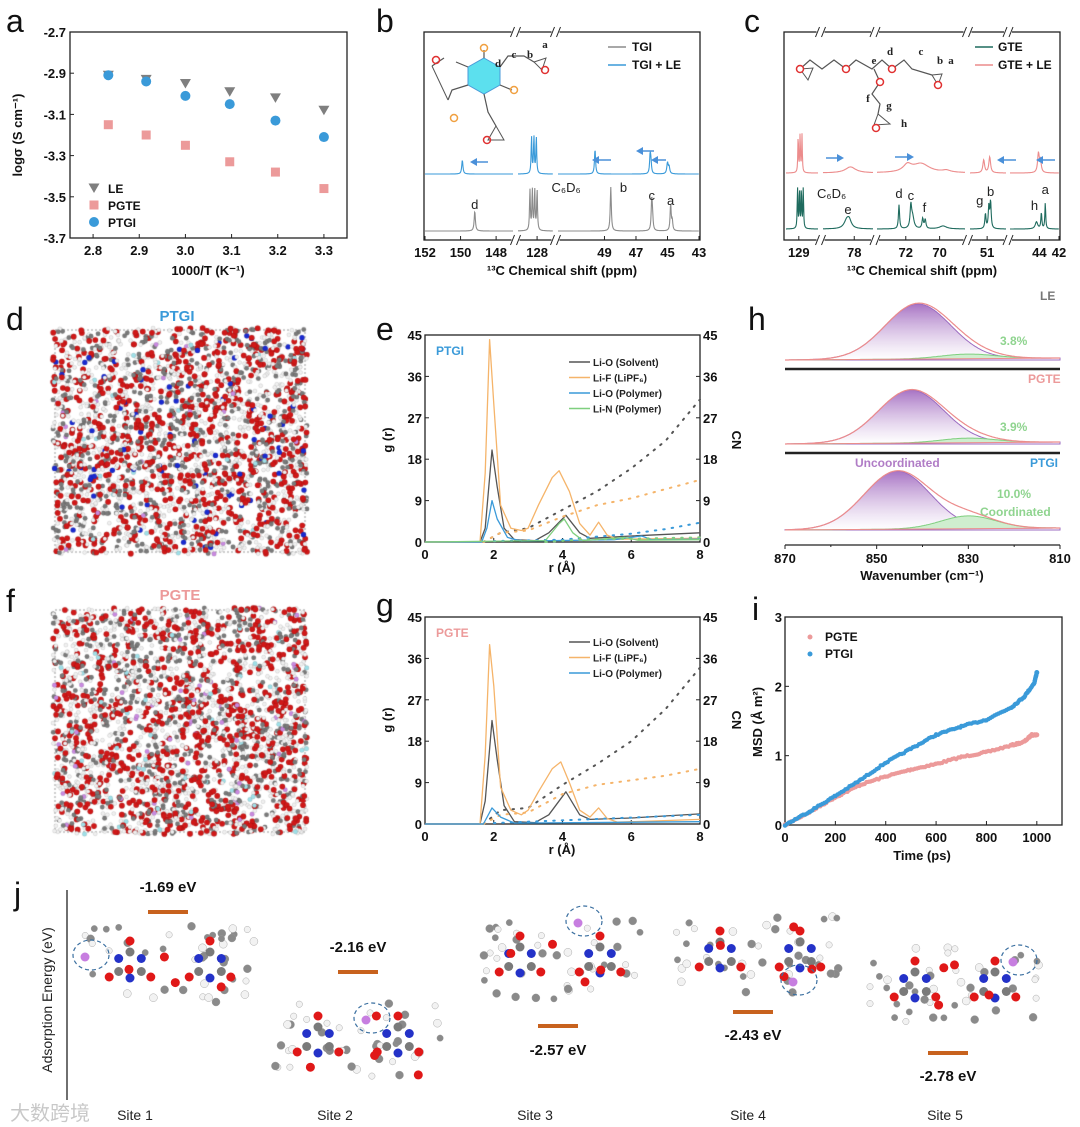 This screenshot has height=1127, width=1080. I want to click on gte-structure, so click(869, 96).